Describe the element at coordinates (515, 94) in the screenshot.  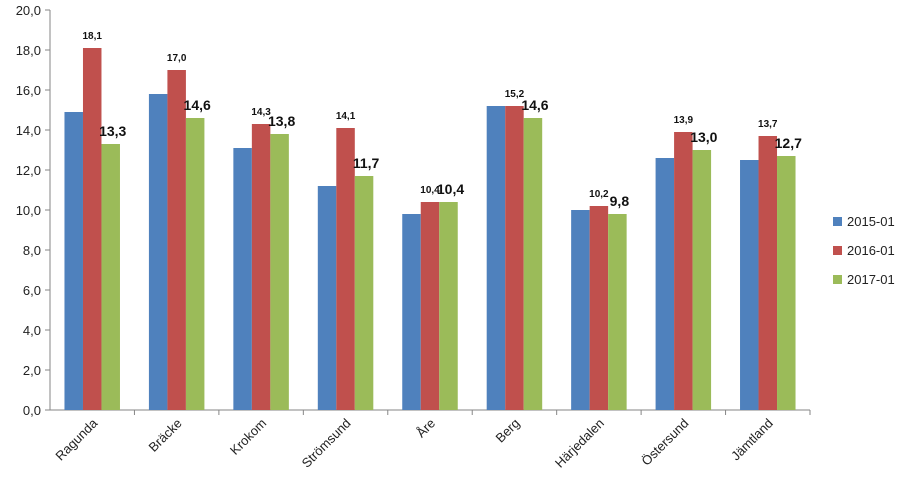
I see `data-label: 15,2` at that location.